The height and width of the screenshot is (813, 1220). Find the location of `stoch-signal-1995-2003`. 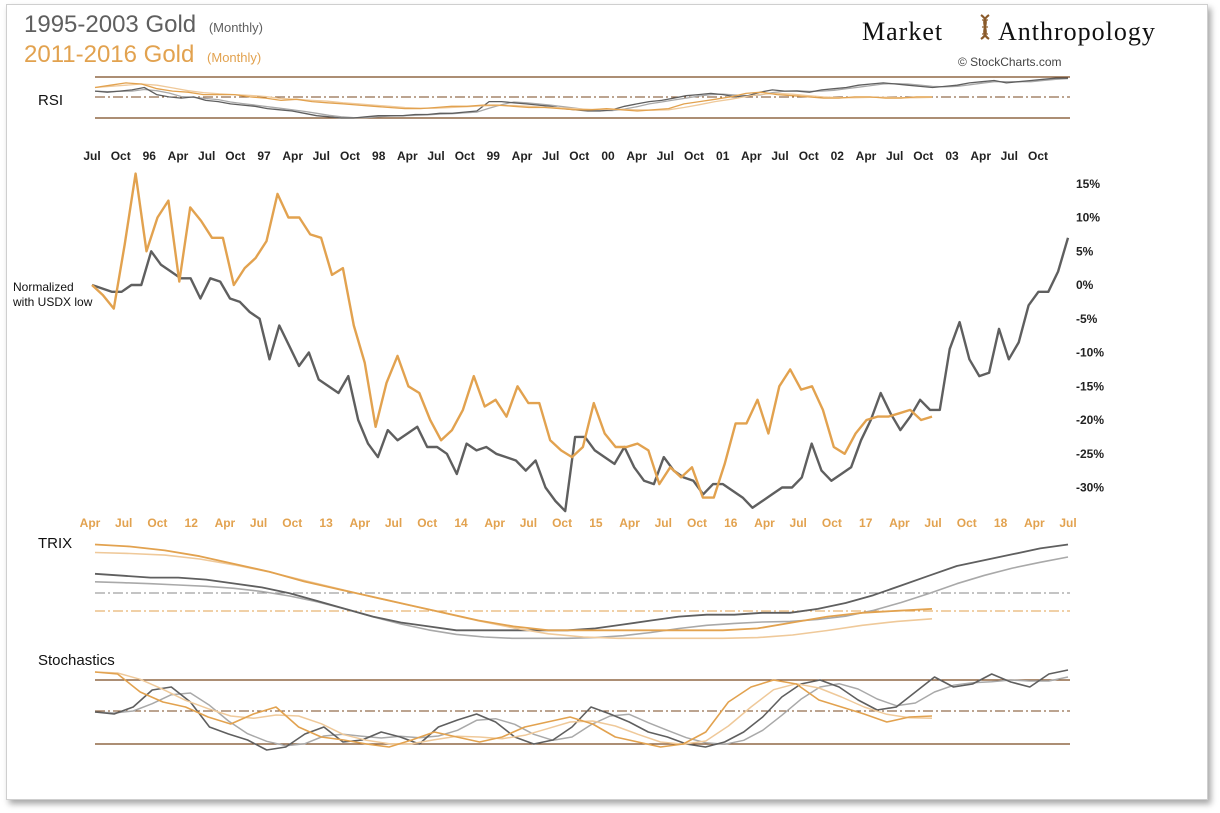

stoch-signal-1995-2003 is located at coordinates (581, 711).